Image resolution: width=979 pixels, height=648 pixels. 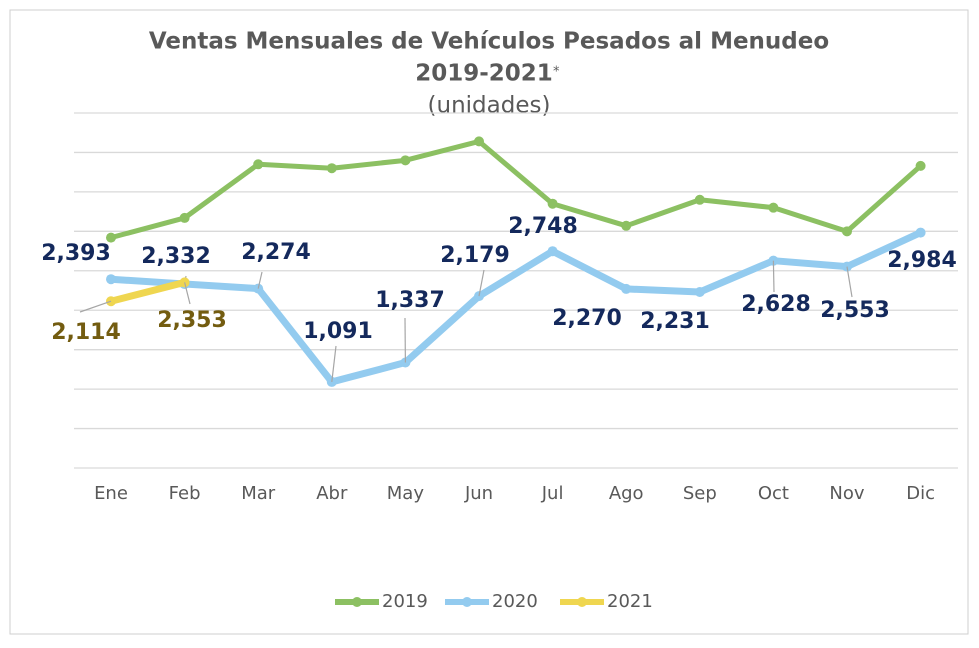 What do you see at coordinates (338, 331) in the screenshot?
I see `data-label: 1,091` at bounding box center [338, 331].